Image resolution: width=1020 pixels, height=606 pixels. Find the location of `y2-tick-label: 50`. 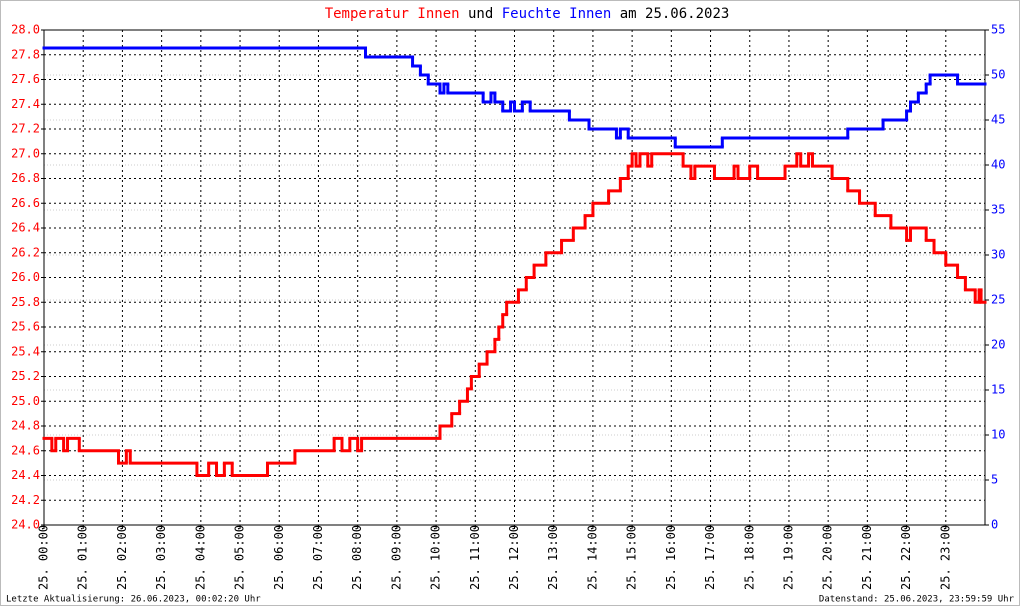

y2-tick-label: 50 is located at coordinates (998, 75).